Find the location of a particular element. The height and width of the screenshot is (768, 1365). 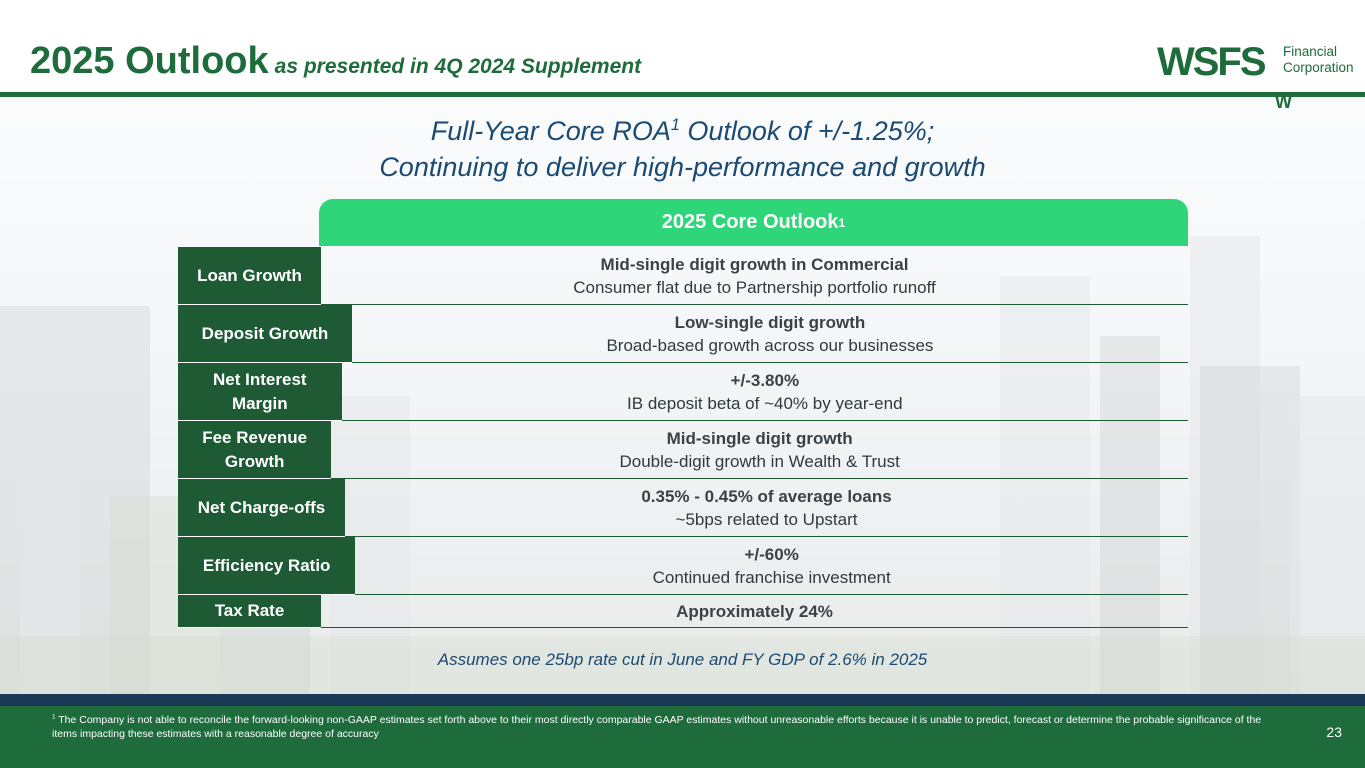

row-value-main: 0.35% - 0.45% of average loans is located at coordinates (766, 496).